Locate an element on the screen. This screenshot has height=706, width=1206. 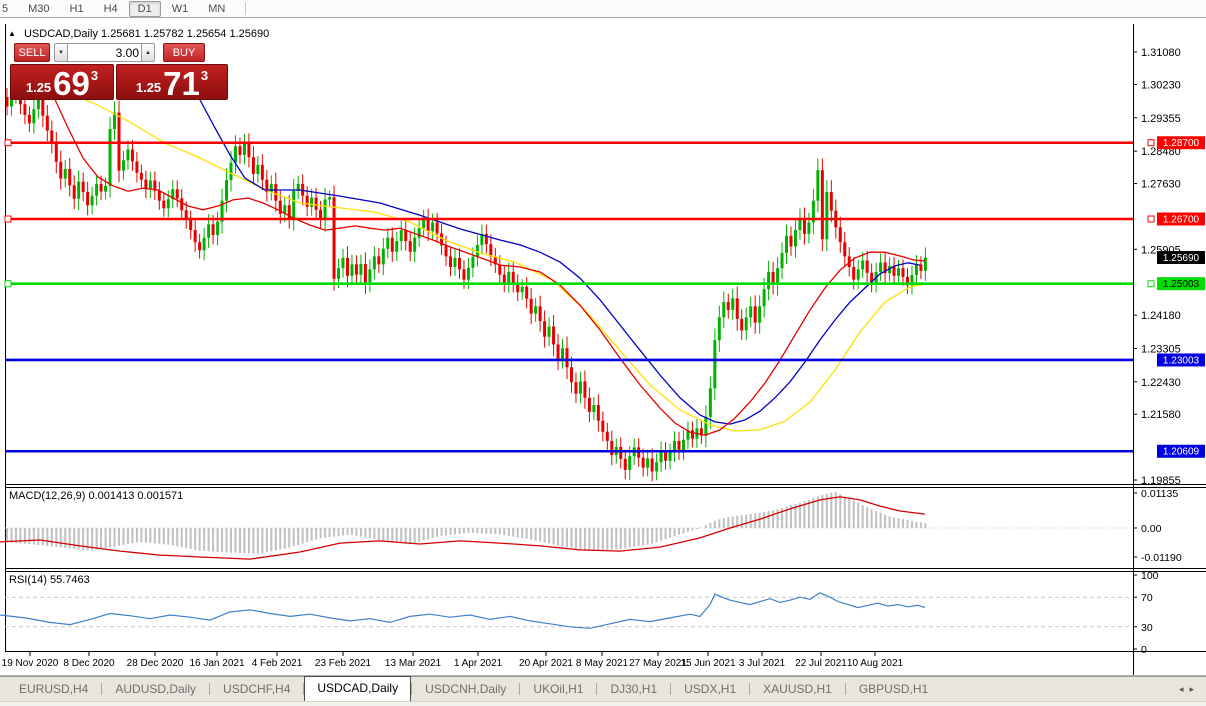
svg-text: 0.00 is located at coordinates (1151, 529).